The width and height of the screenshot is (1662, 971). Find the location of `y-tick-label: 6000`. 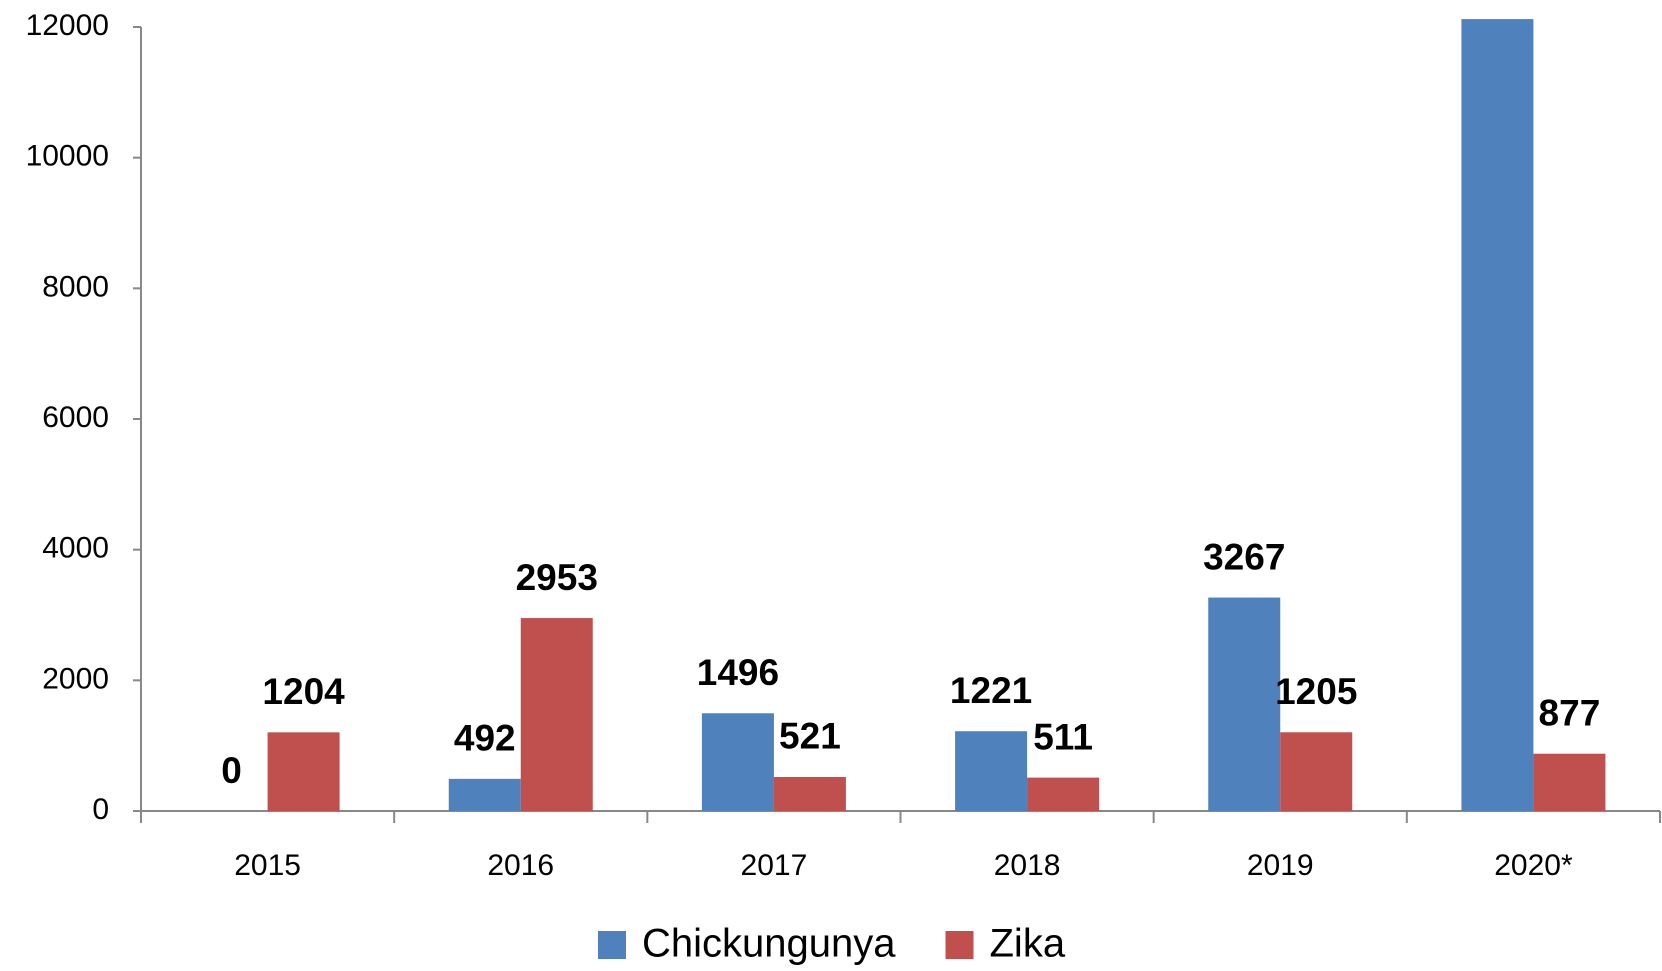

y-tick-label: 6000 is located at coordinates (75, 417).